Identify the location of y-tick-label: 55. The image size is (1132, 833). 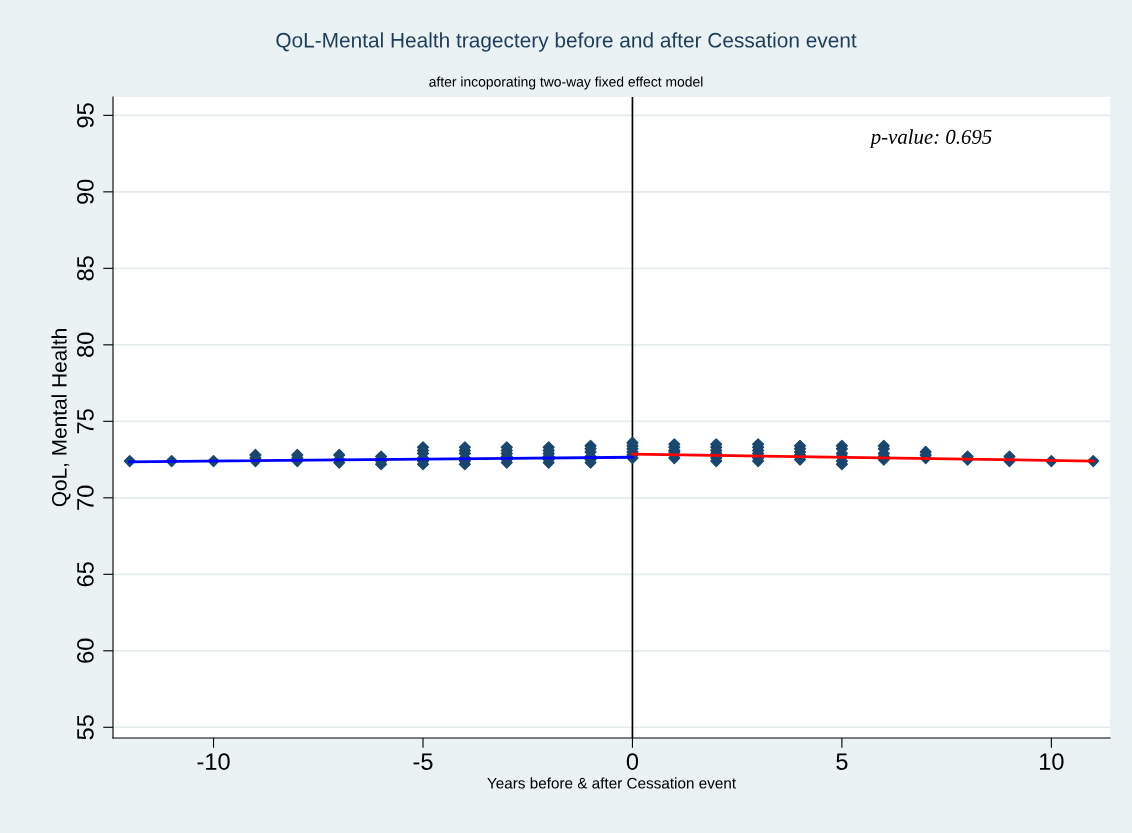
(85, 727).